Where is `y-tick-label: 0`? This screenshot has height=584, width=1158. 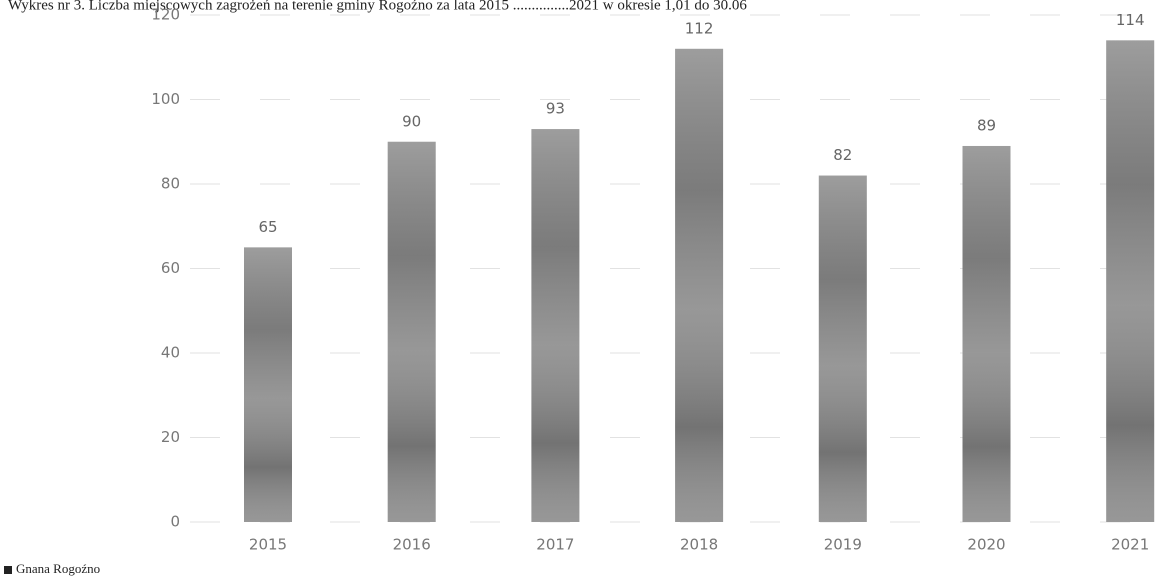 y-tick-label: 0 is located at coordinates (175, 522).